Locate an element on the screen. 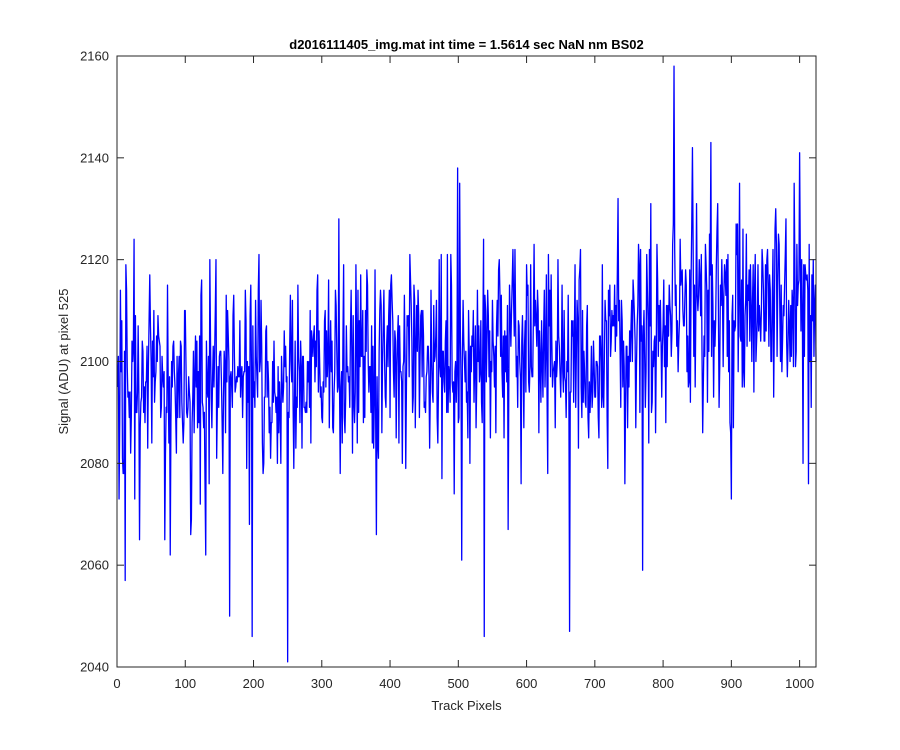 Image resolution: width=900 pixels, height=750 pixels. x-tick-label: 100 is located at coordinates (185, 683).